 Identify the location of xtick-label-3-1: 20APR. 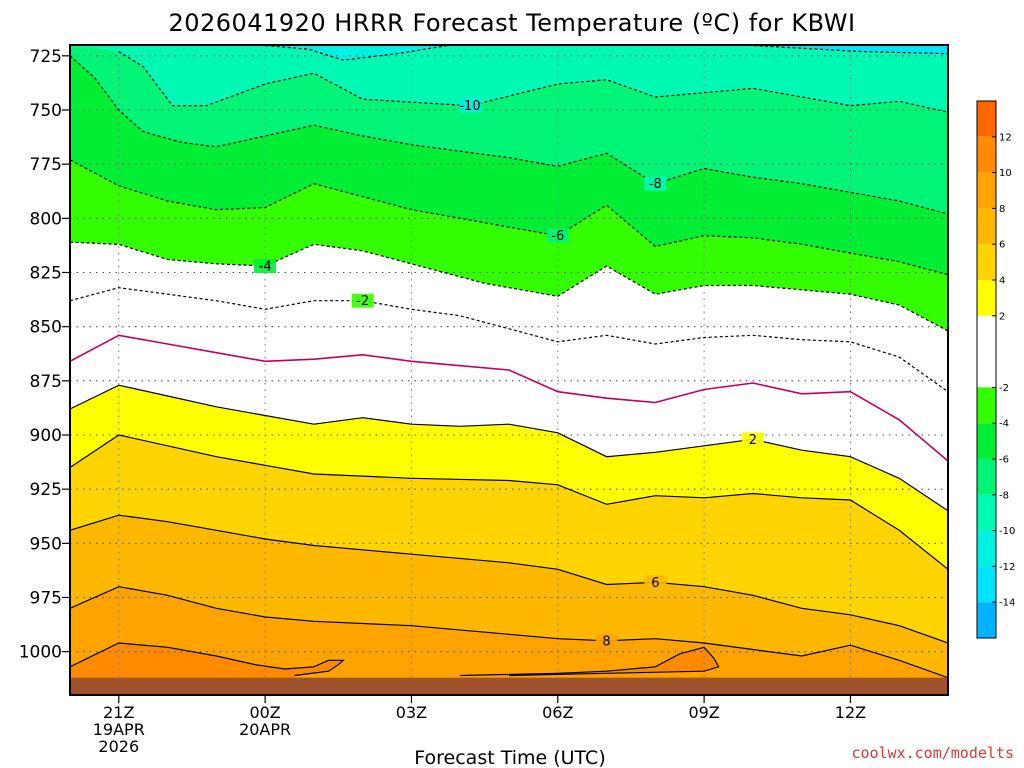
(265, 729).